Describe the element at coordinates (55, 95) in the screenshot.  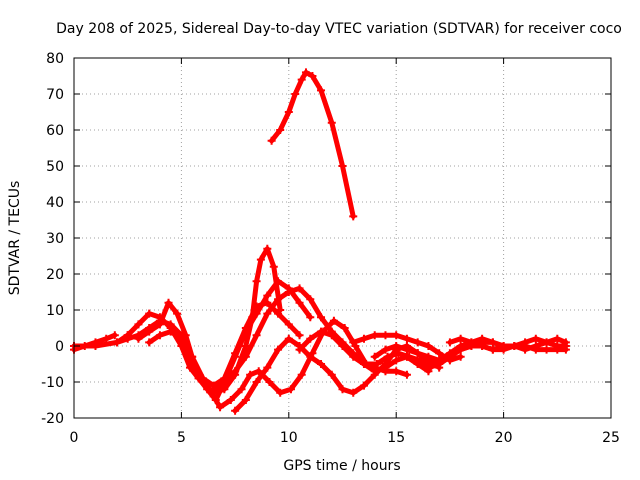
I see `y-tick-label: 70` at that location.